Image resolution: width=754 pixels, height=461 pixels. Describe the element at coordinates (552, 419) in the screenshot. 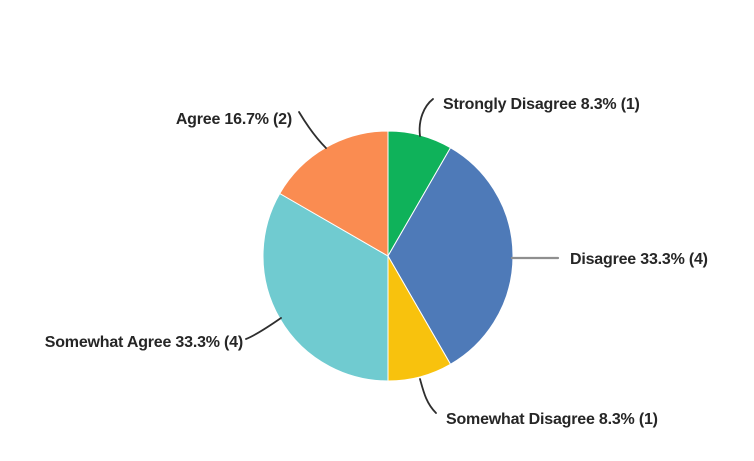

I see `slice-label-somewhat-disagree: Somewhat Disagree 8.3% (1)` at that location.